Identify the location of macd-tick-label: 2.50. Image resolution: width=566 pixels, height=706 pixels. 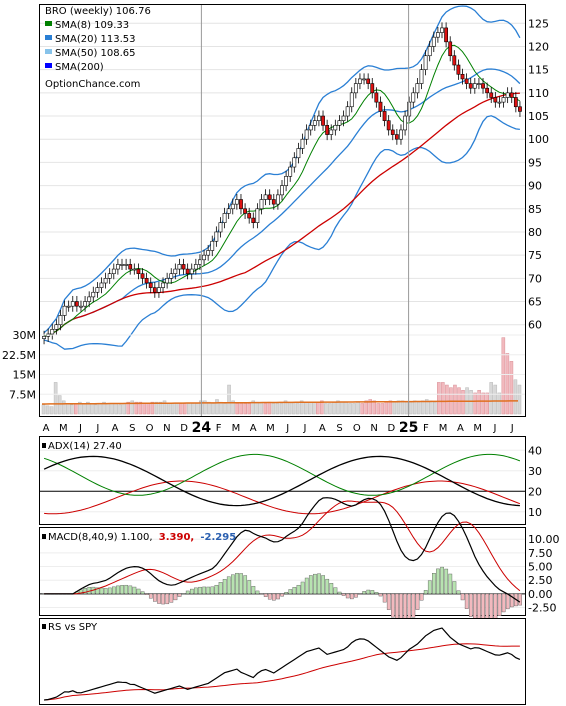
(540, 580).